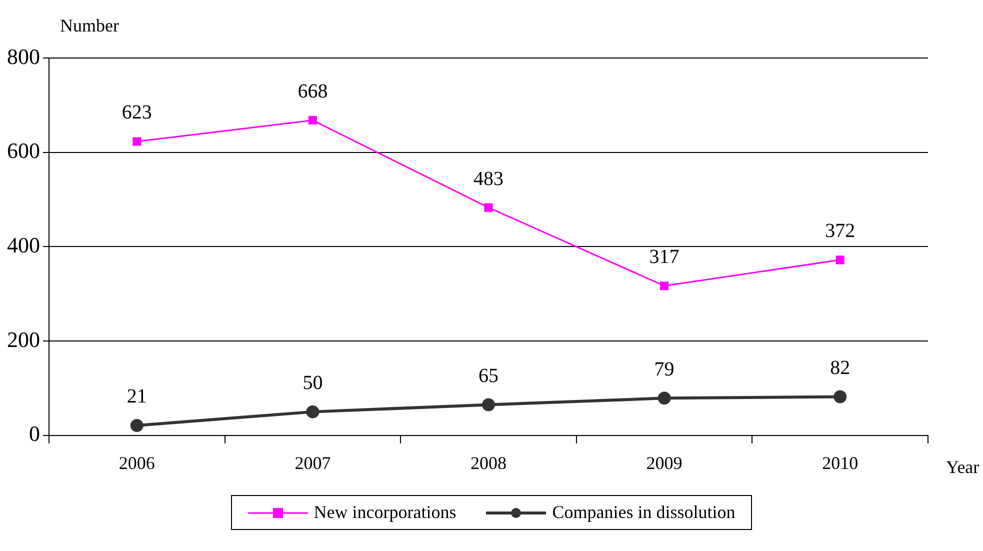  What do you see at coordinates (385, 512) in the screenshot?
I see `legend-label: New incorporations` at bounding box center [385, 512].